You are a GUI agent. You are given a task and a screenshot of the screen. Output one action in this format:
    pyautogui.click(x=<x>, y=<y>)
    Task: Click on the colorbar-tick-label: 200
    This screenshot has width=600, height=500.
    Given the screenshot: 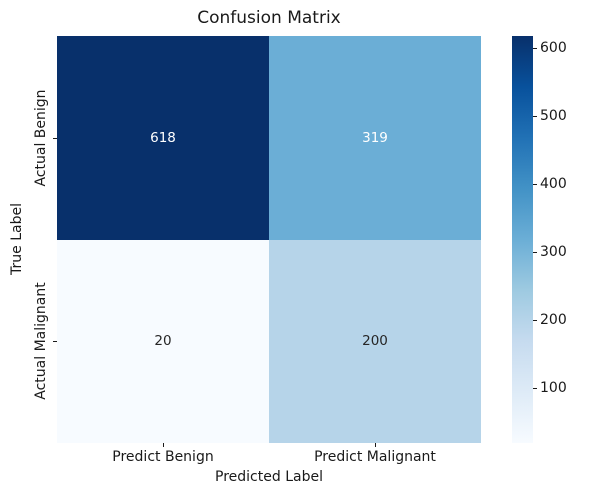 What is the action you would take?
    pyautogui.click(x=553, y=320)
    